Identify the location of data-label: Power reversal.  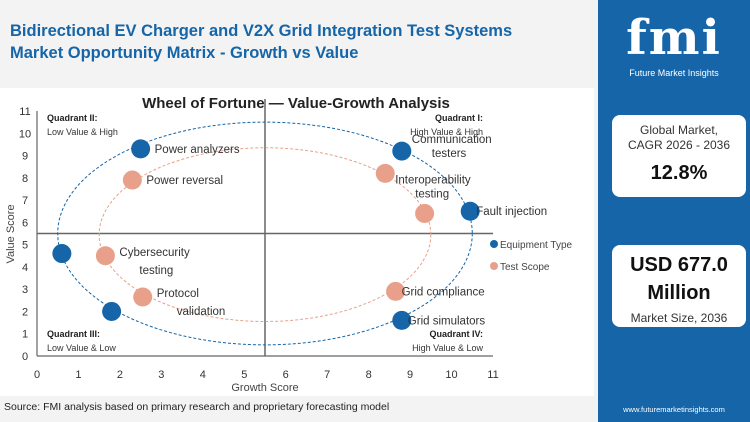
(184, 181).